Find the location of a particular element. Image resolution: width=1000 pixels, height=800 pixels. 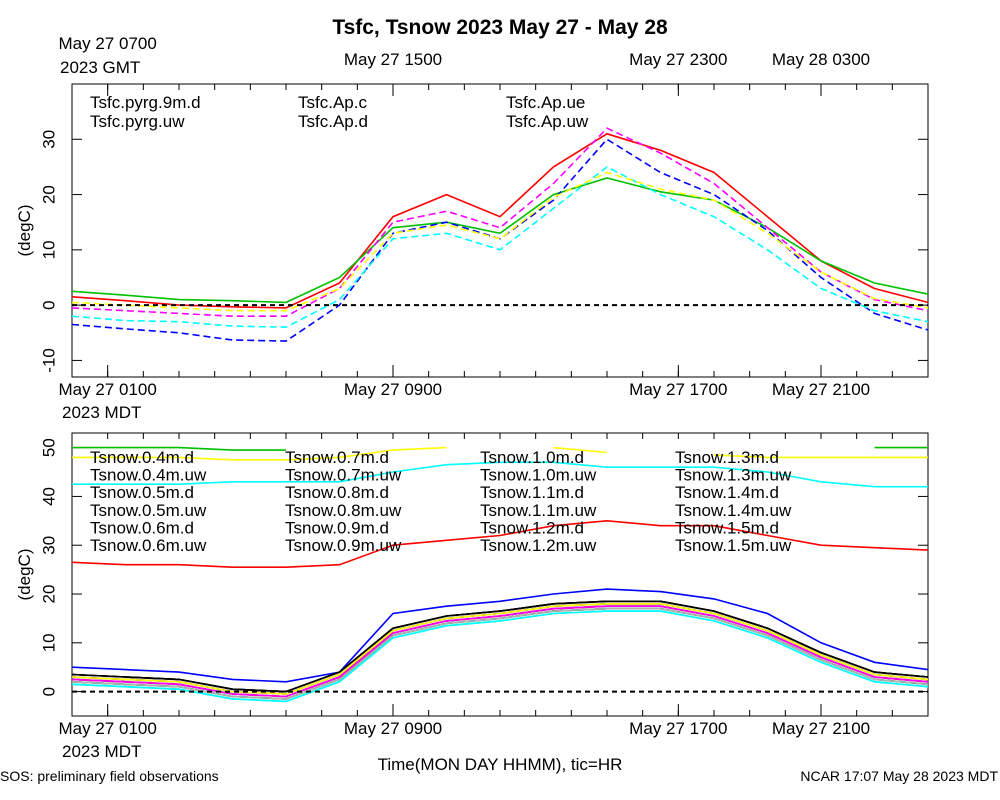

legend-entry: Tsnow.1.5m.uw is located at coordinates (733, 545).